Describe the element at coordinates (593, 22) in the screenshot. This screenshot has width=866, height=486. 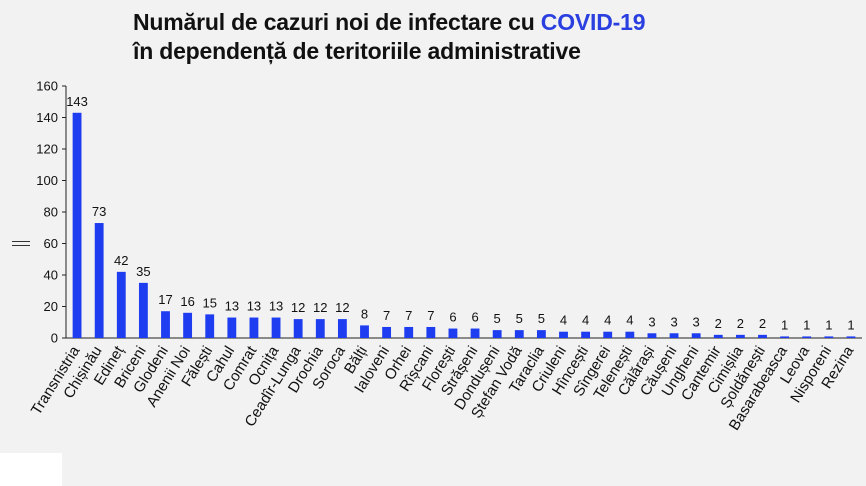
I see `title-highlight: COVID-19` at that location.